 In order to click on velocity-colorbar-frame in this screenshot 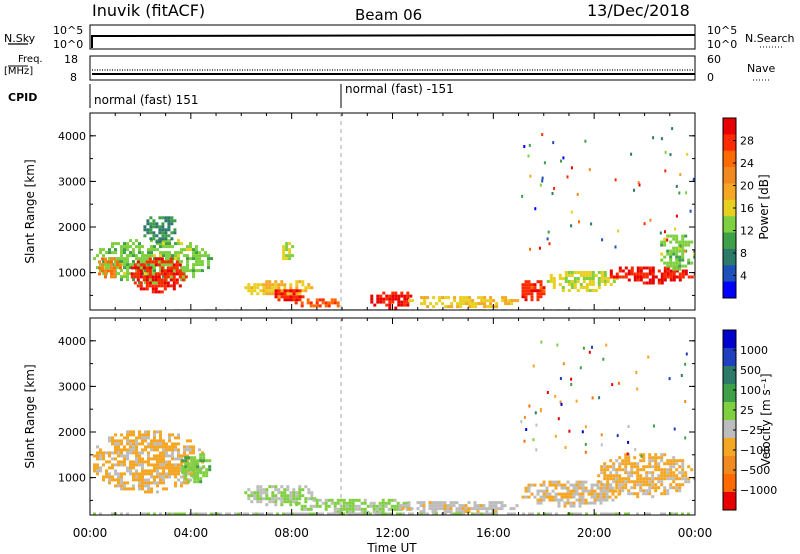, I will do `click(729, 420)`.